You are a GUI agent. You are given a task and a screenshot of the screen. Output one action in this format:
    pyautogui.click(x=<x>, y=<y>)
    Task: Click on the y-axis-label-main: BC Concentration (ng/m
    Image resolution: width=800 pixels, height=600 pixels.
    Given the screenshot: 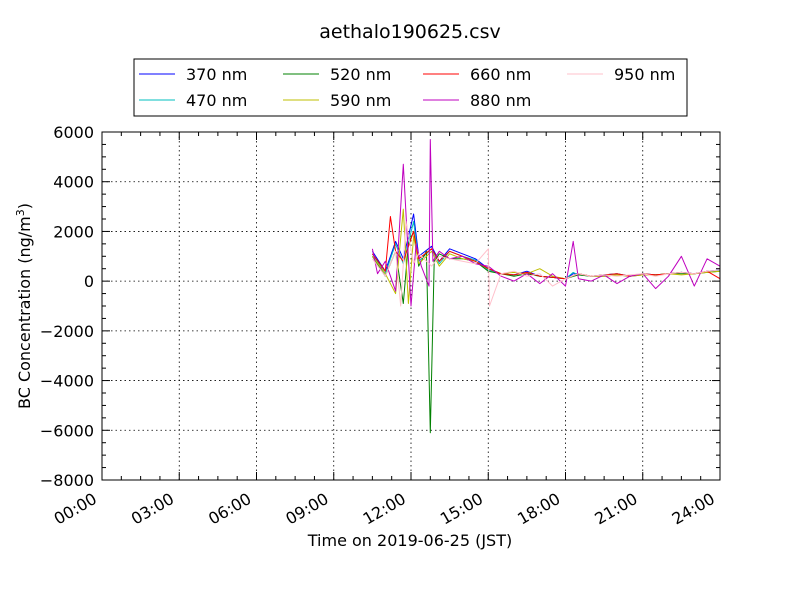 What is the action you would take?
    pyautogui.click(x=24, y=312)
    